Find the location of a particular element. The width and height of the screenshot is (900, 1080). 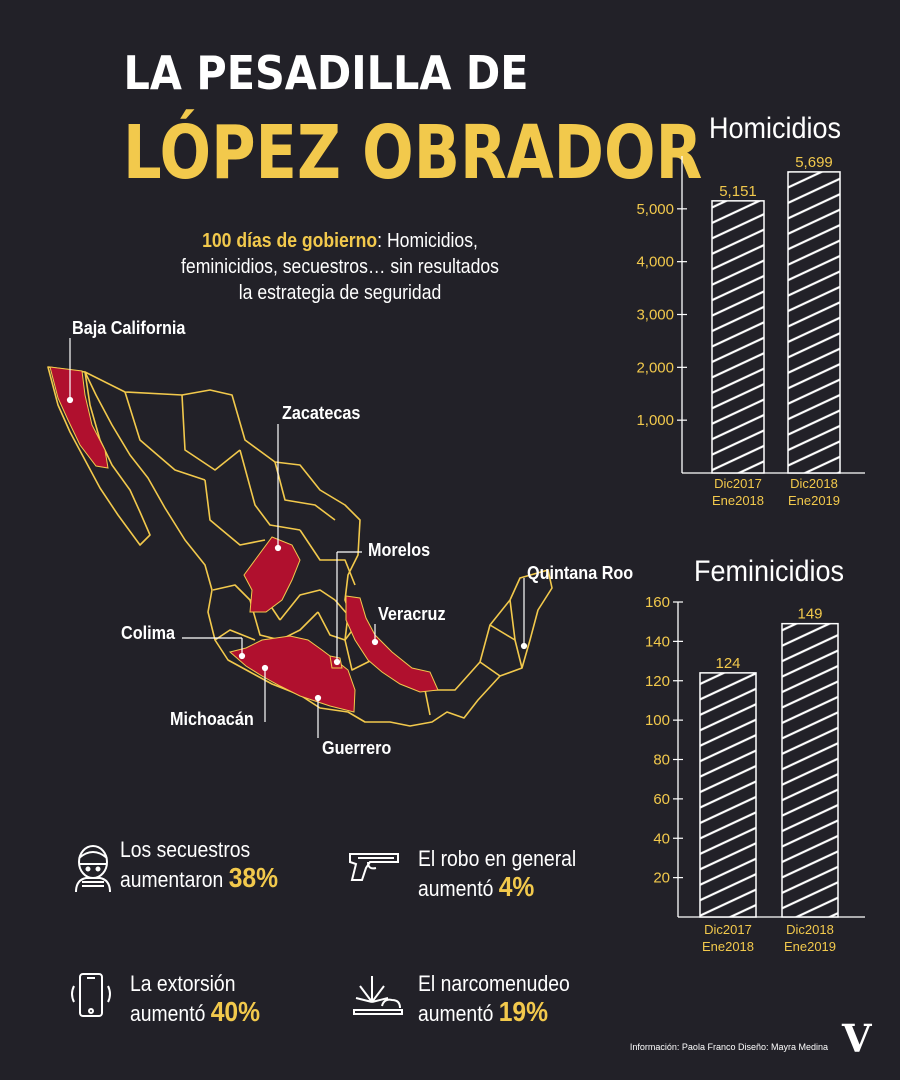

label-michoacan: Michoacán is located at coordinates (212, 719).